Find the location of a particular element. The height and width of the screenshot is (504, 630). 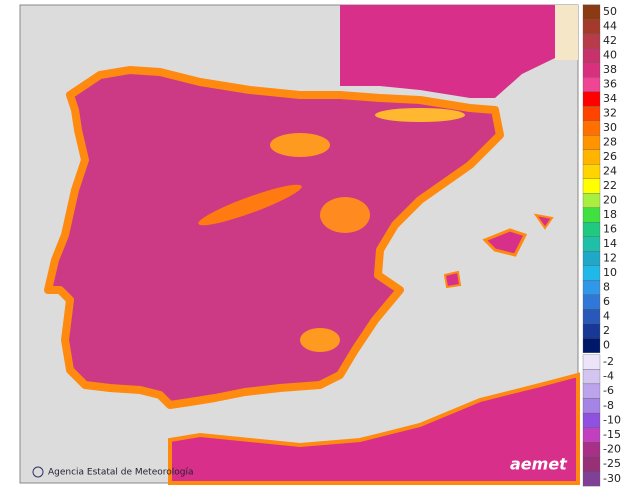

france is located at coordinates (447, 51).